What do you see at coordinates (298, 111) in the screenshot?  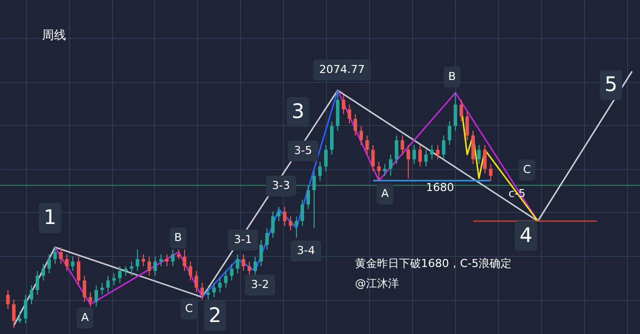 I see `annotation: 3` at bounding box center [298, 111].